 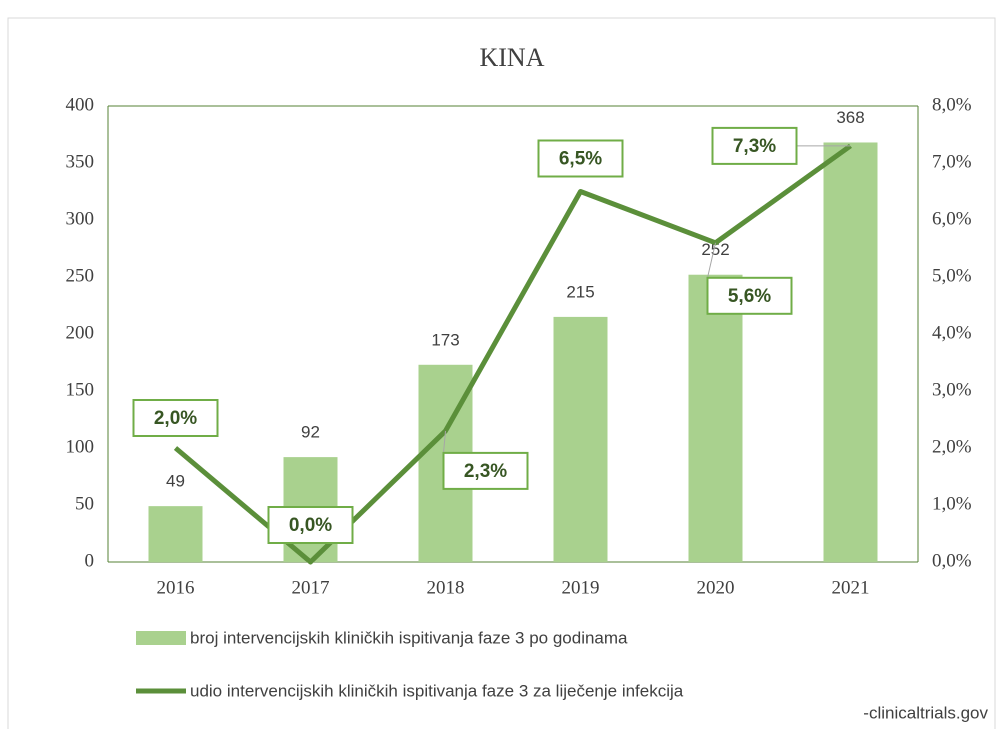 I want to click on bar-label: 173, so click(x=445, y=339).